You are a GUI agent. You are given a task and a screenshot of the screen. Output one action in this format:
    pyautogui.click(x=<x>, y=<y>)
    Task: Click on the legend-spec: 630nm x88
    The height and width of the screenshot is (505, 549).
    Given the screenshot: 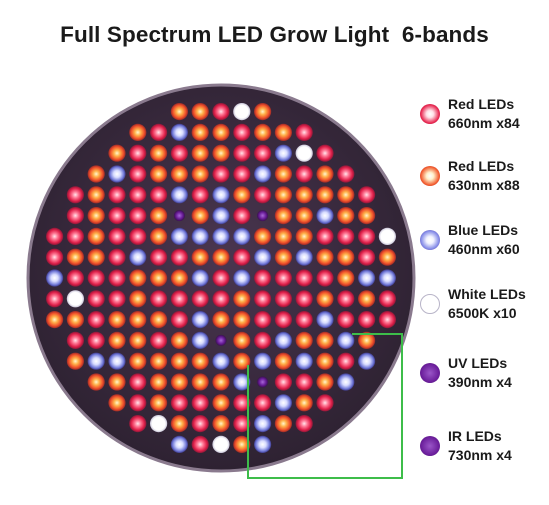 What is the action you would take?
    pyautogui.click(x=484, y=185)
    